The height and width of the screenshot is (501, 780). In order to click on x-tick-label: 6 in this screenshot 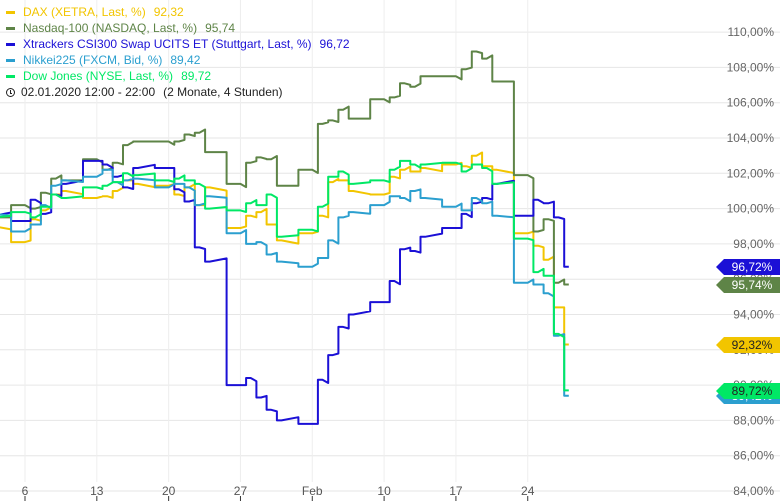, I will do `click(25, 491)`.